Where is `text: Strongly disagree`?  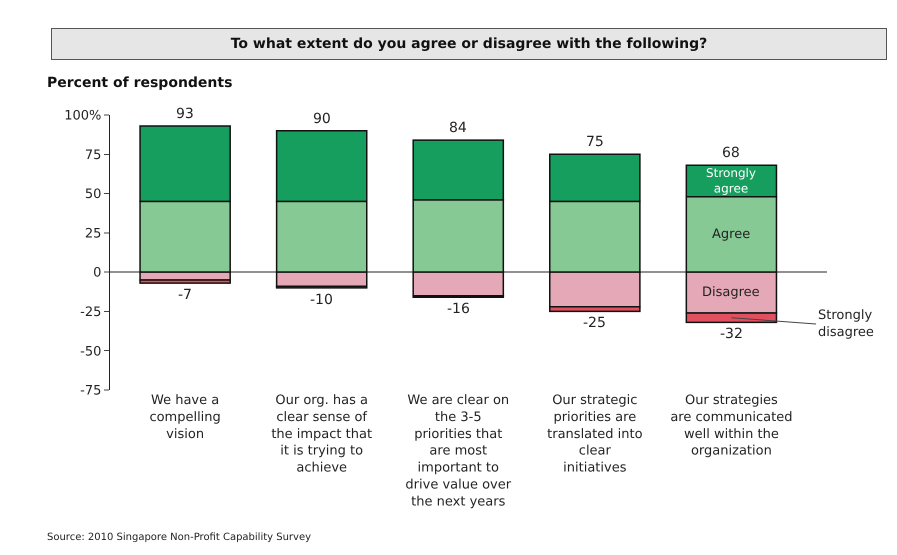 text: Strongly disagree is located at coordinates (846, 324).